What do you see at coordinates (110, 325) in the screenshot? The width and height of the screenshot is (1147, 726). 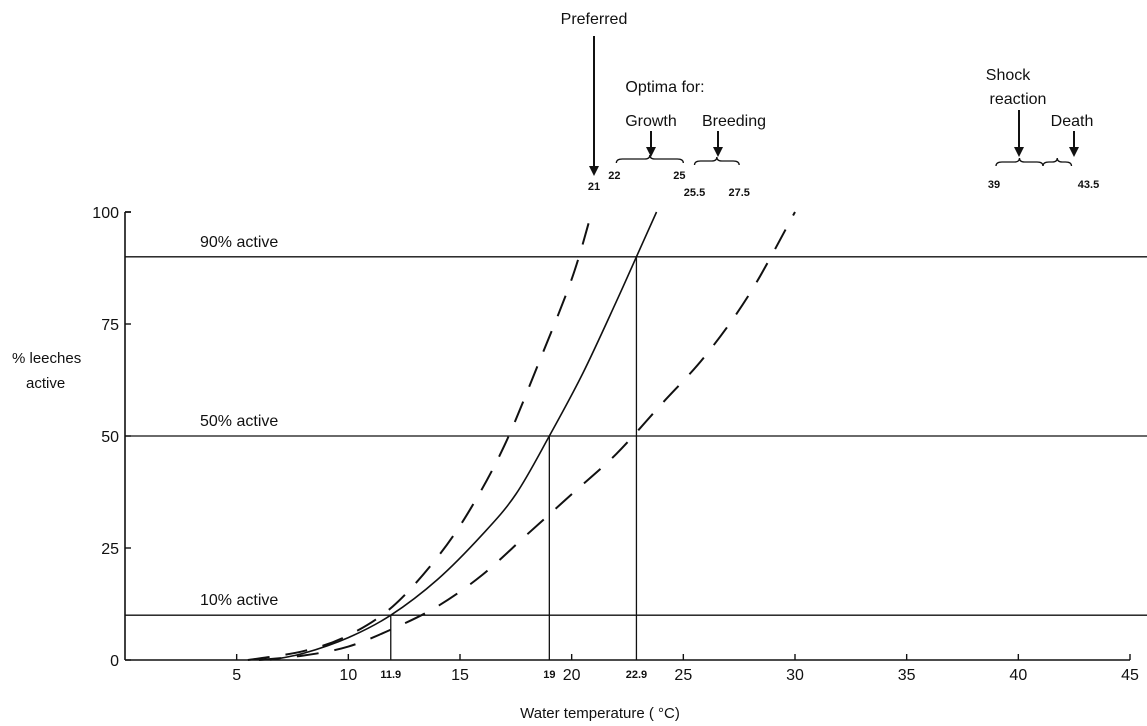 I see `y-tick-label-75: 75` at bounding box center [110, 325].